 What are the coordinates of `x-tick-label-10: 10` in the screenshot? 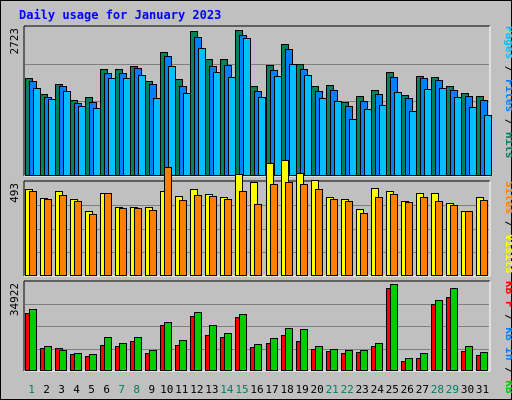 It's located at (166, 389).